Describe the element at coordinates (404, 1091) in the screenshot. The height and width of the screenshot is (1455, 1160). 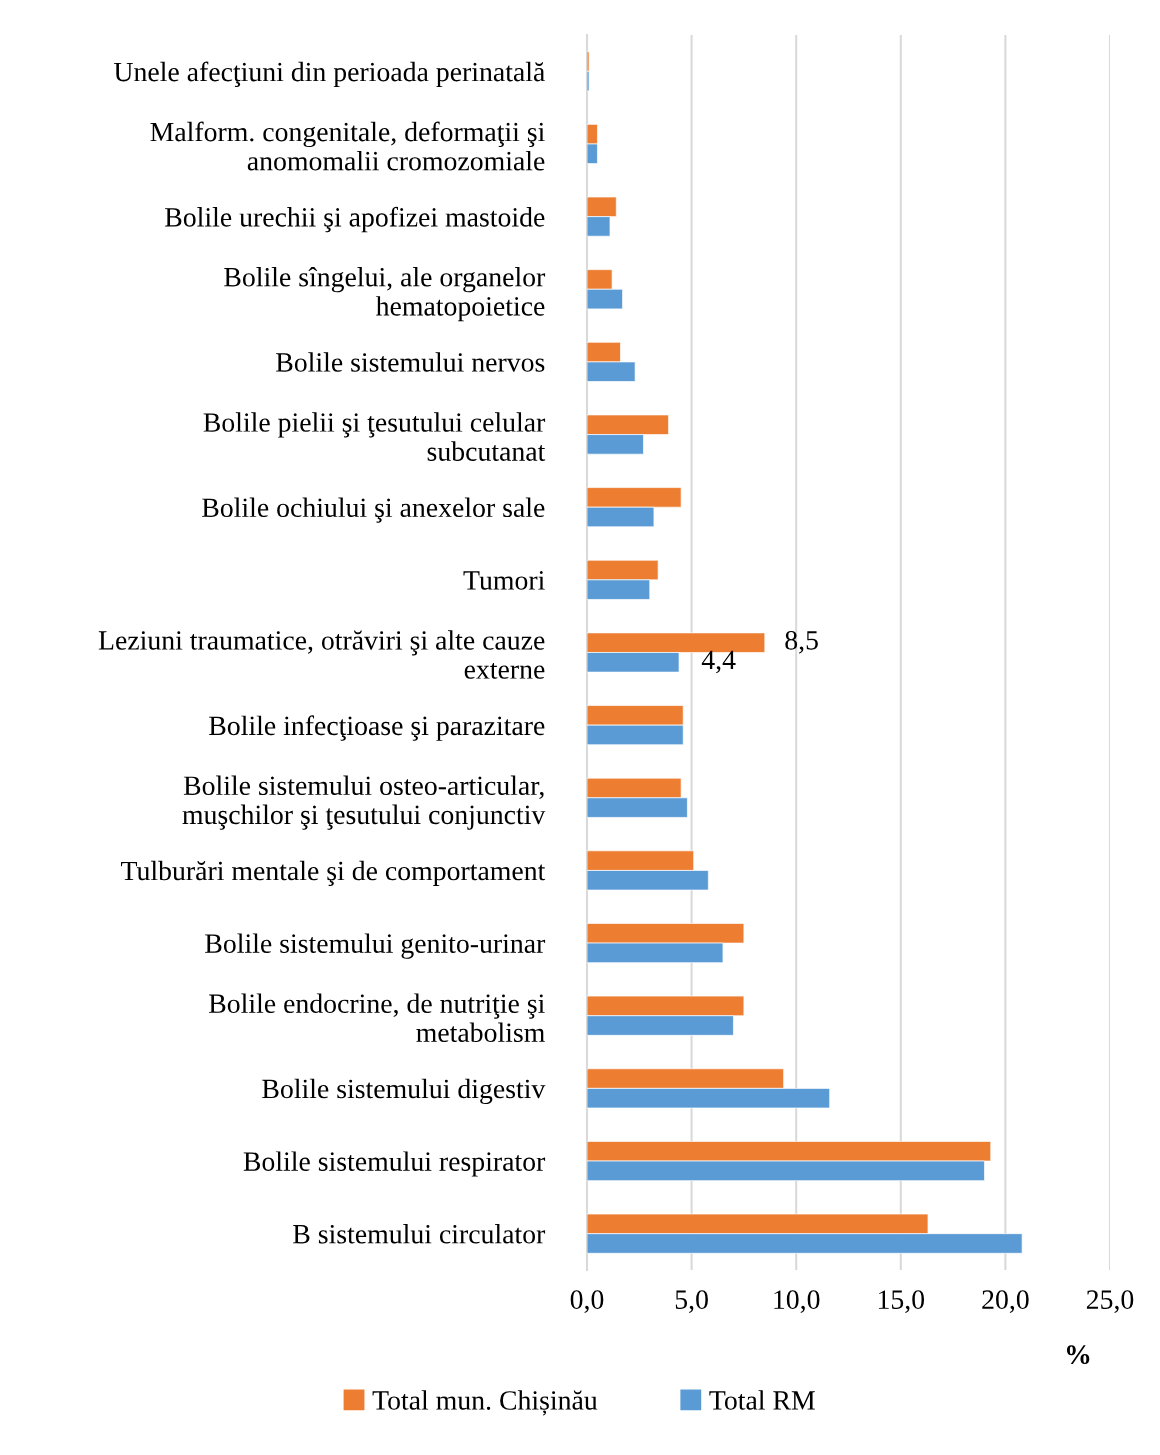
I see `y-tick-label: Bolile sistemului digestiv` at that location.